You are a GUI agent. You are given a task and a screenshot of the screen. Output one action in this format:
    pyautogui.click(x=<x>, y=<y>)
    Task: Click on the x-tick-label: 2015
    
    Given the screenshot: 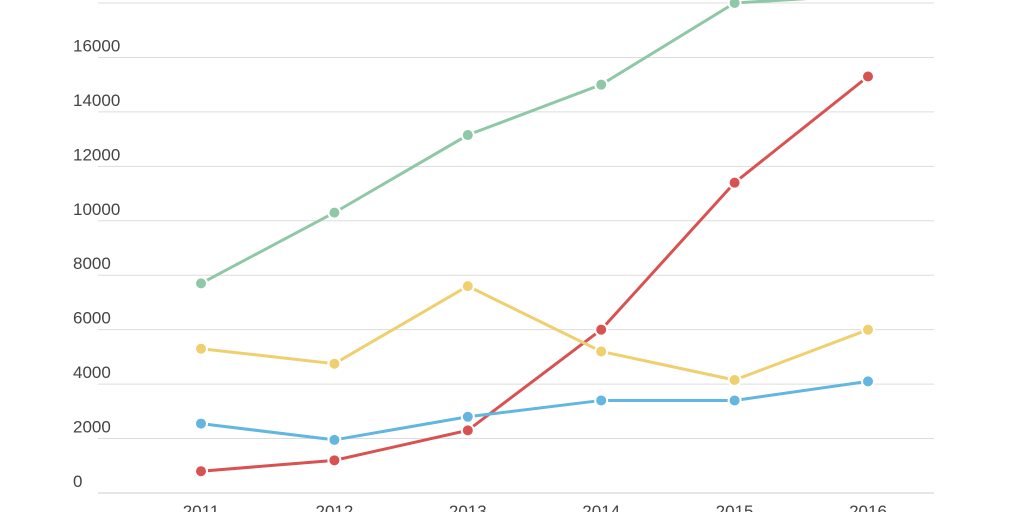 What is the action you would take?
    pyautogui.click(x=735, y=507)
    